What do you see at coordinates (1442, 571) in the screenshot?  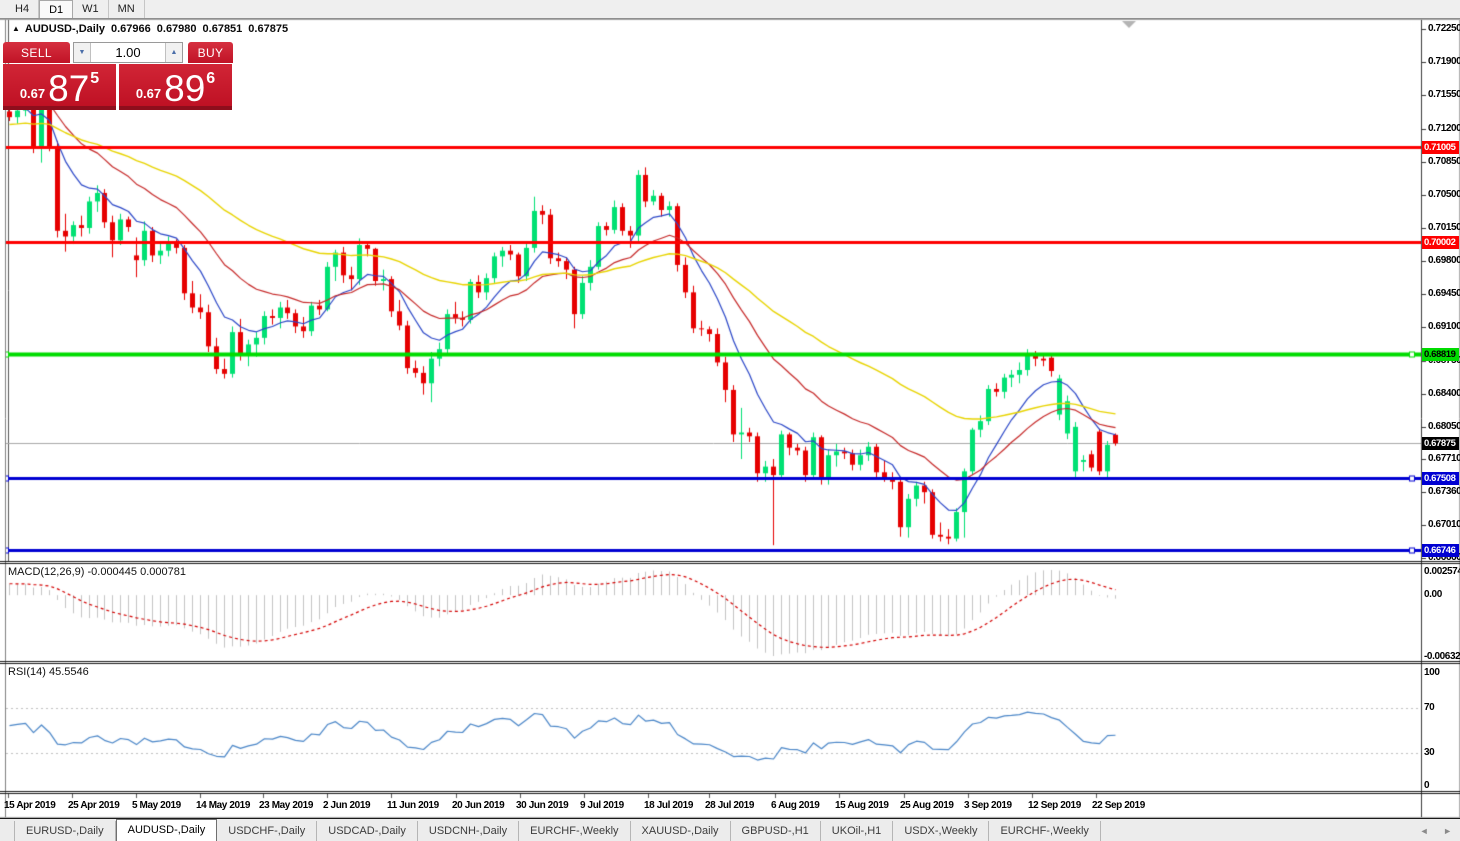 I see `macd-axis-max: 0.002574` at bounding box center [1442, 571].